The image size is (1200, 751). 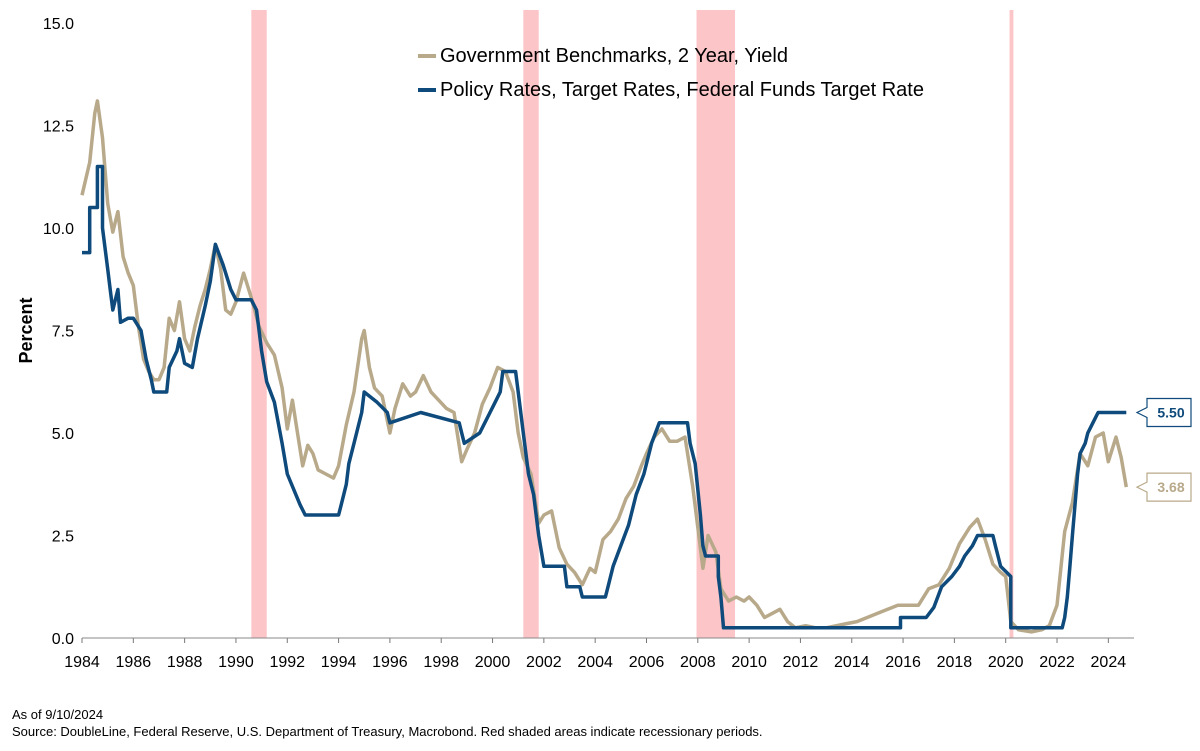 What do you see at coordinates (595, 662) in the screenshot?
I see `x-tick-label: 2004` at bounding box center [595, 662].